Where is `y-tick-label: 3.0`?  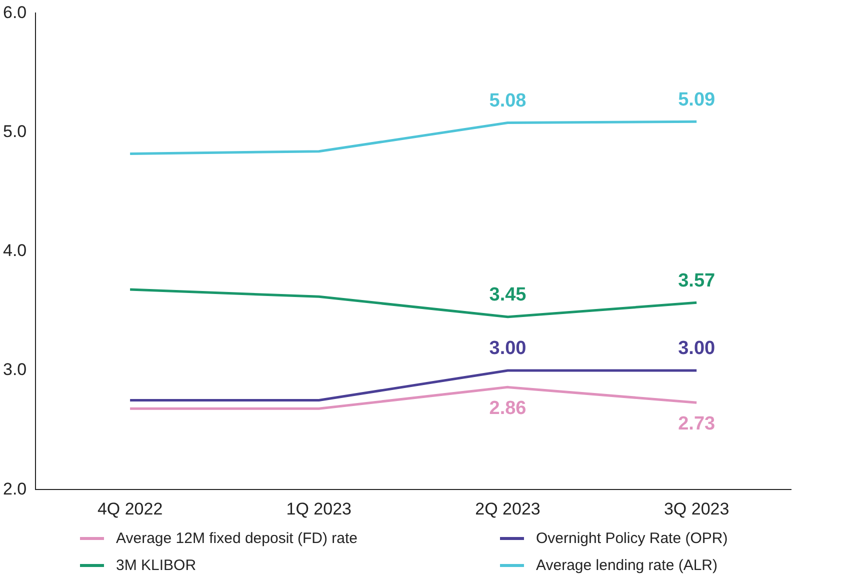 y-tick-label: 3.0 is located at coordinates (14, 370).